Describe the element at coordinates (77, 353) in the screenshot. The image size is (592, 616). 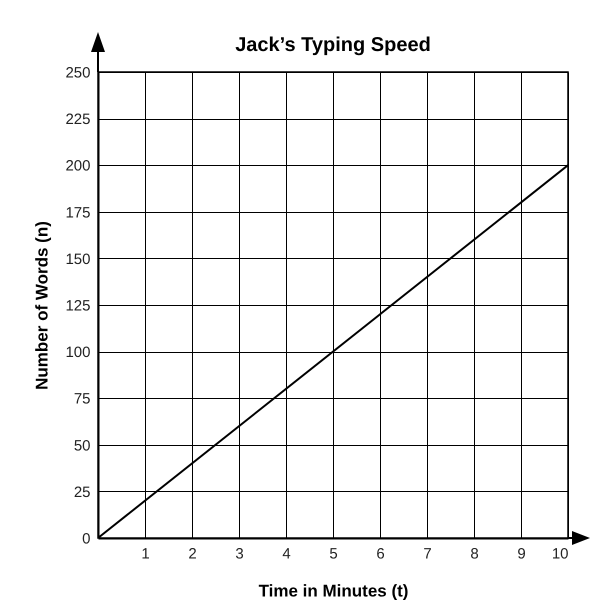
I see `y-tick-label: 100` at that location.